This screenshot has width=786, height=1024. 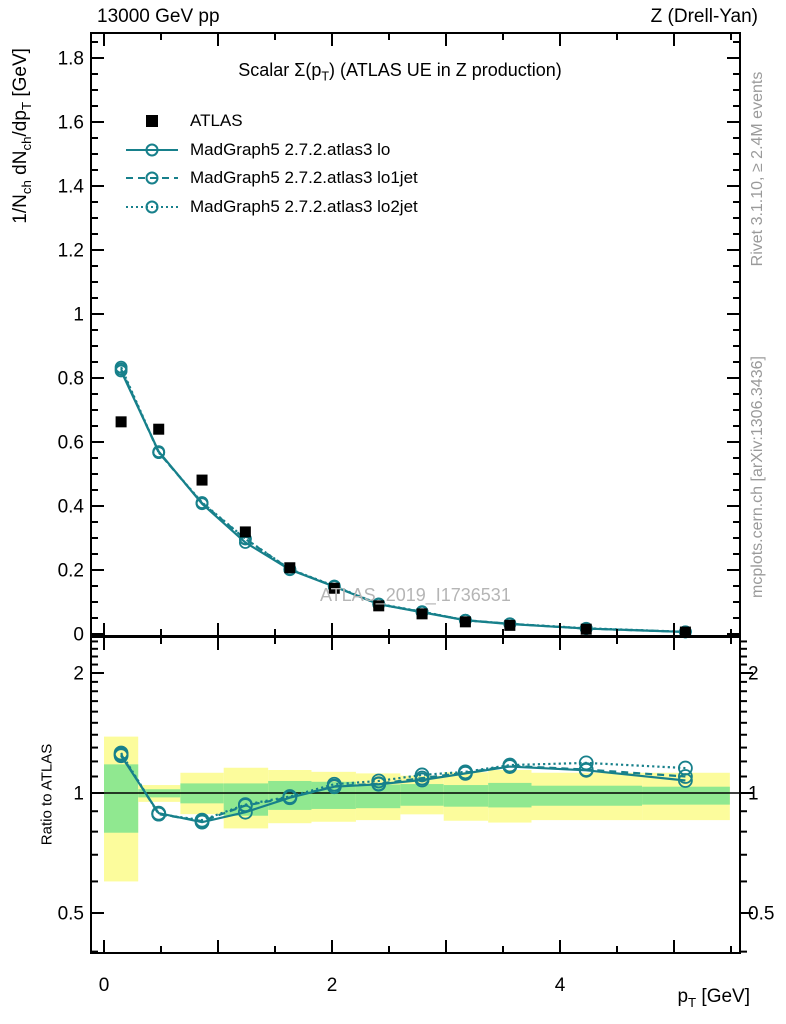 I want to click on legend-item-lo2jet: MadGraph5 2.7.2.atlas3 lo2jet, so click(x=271, y=207).